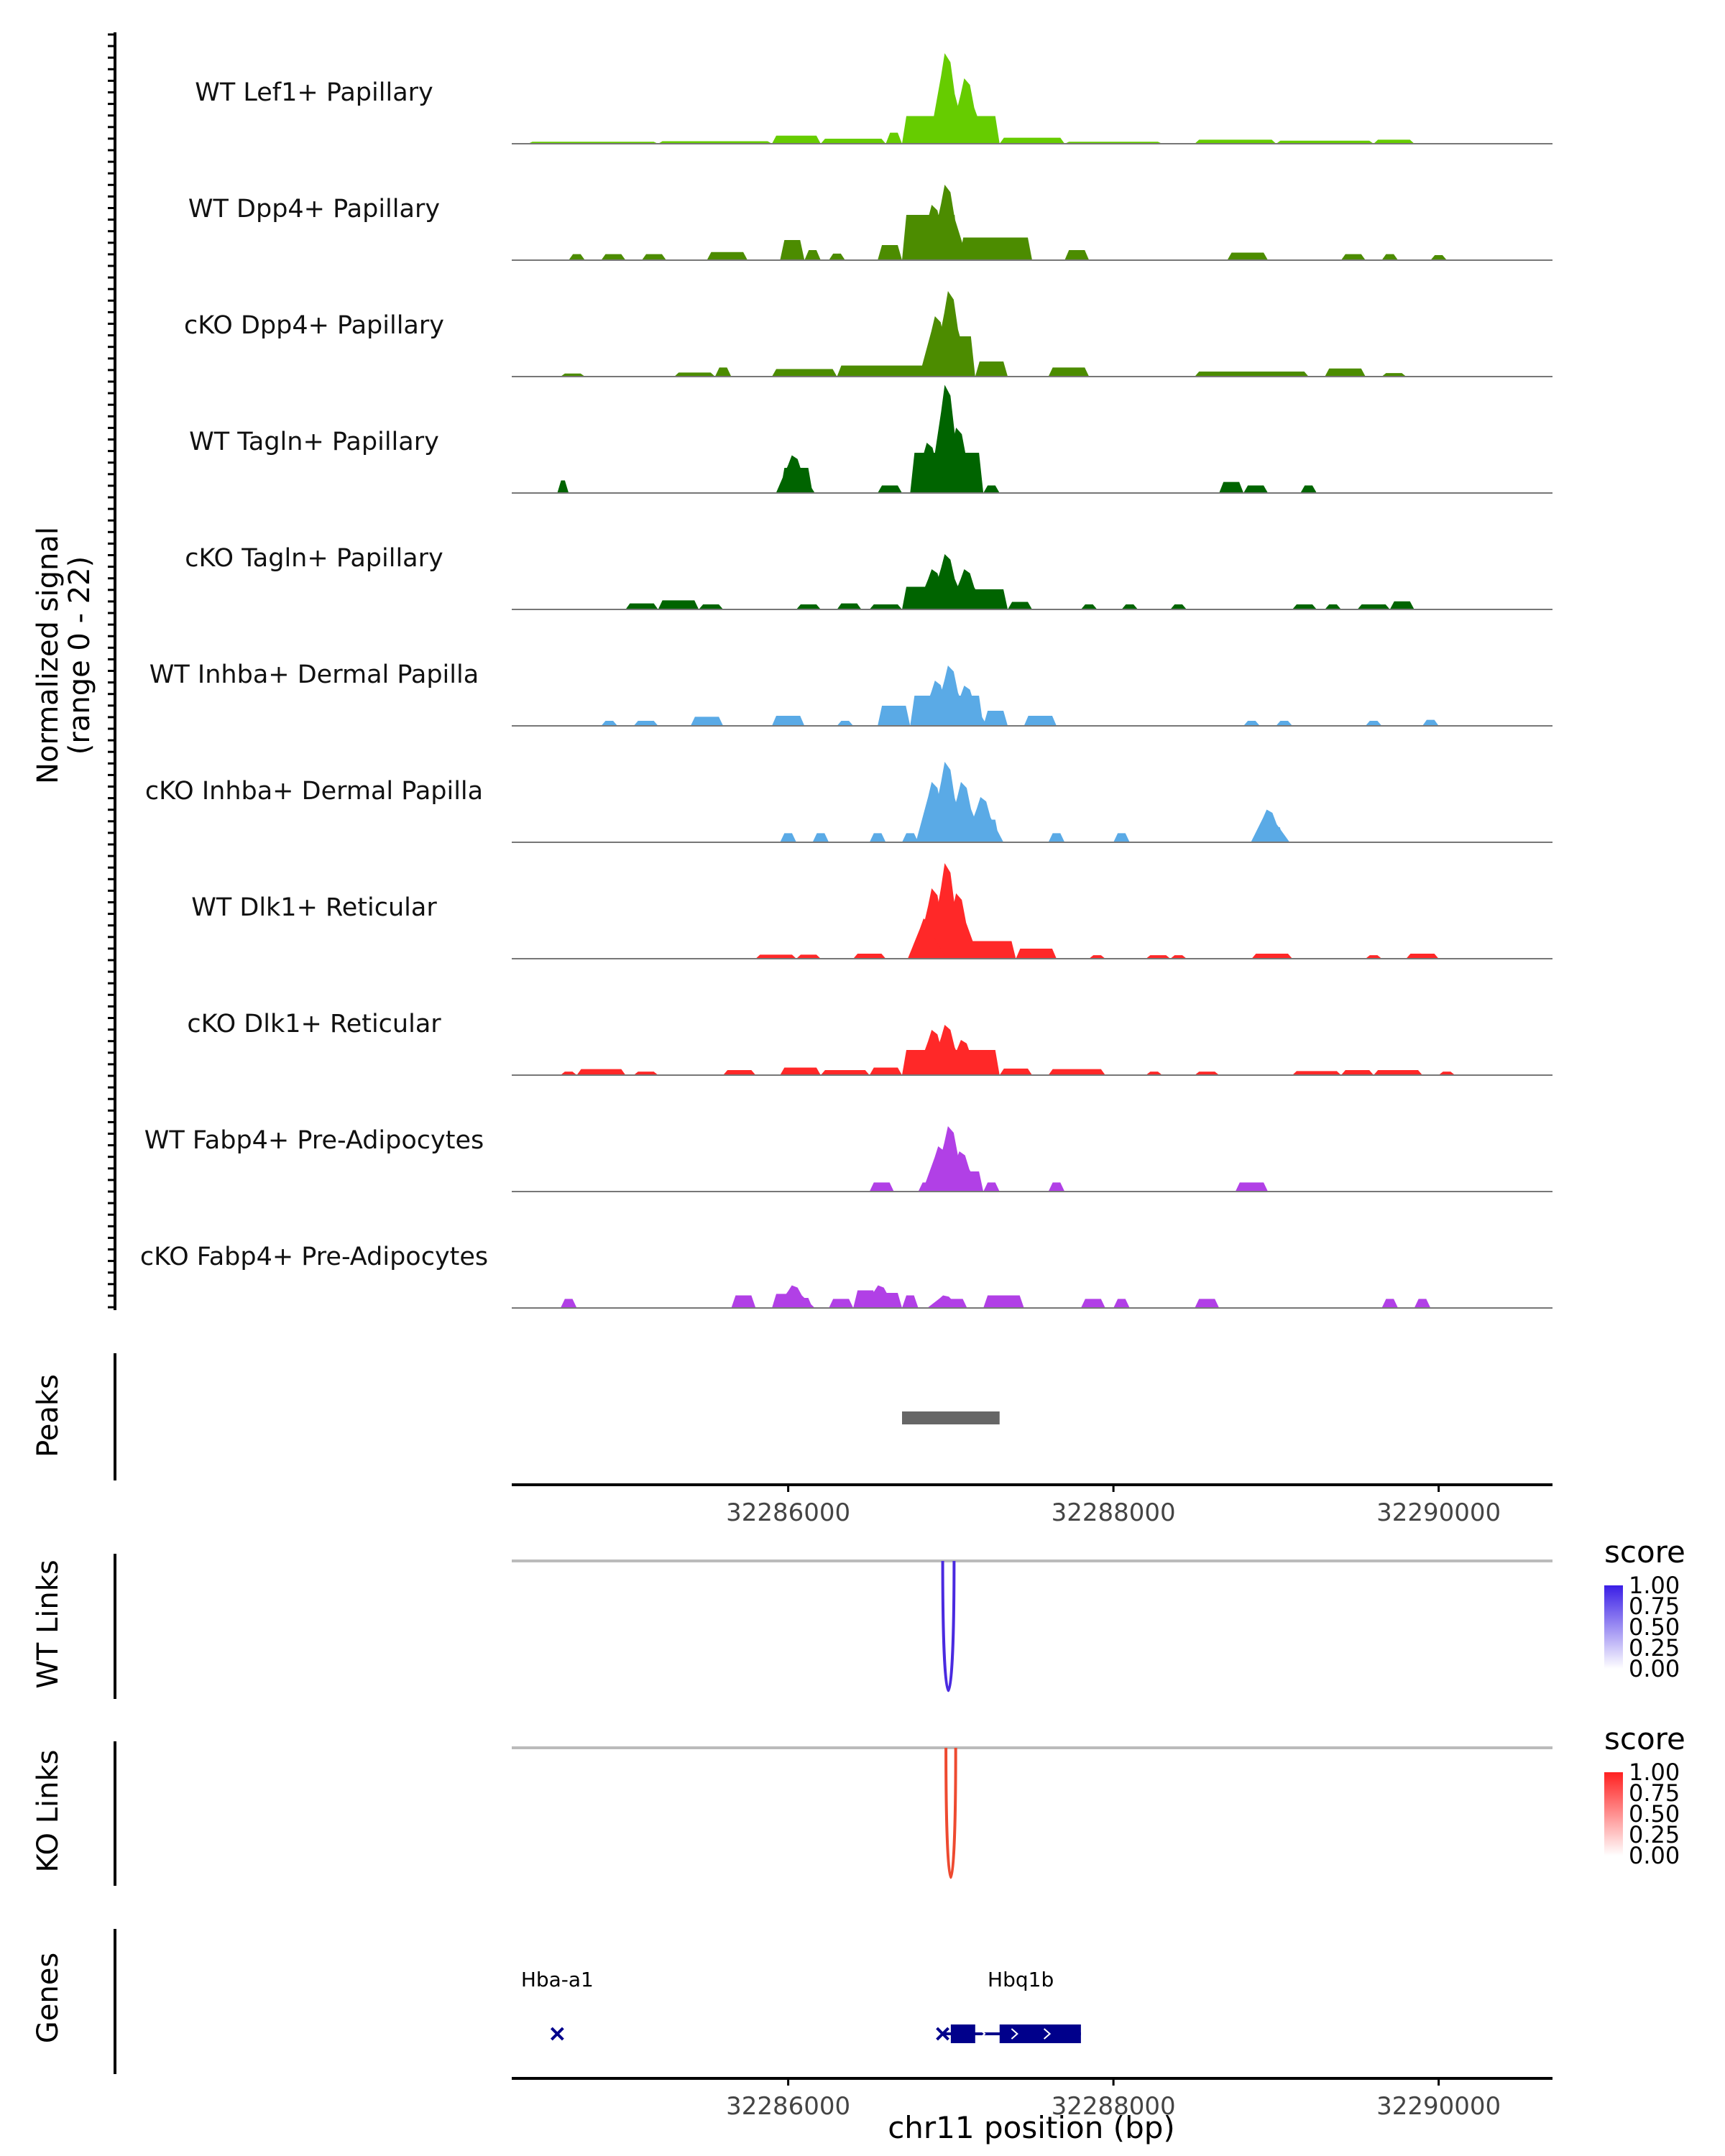 This screenshot has width=1725, height=2156. What do you see at coordinates (1098, 1800) in the screenshot?
I see `ko-links: score 1.000.750.500.250.00` at bounding box center [1098, 1800].